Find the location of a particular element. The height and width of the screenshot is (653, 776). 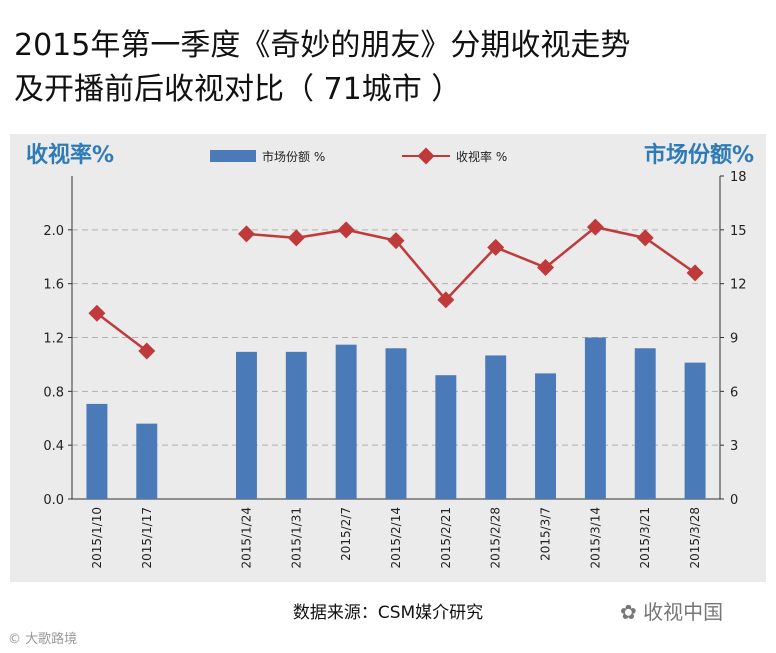

right-tick-label: 18 is located at coordinates (738, 177).